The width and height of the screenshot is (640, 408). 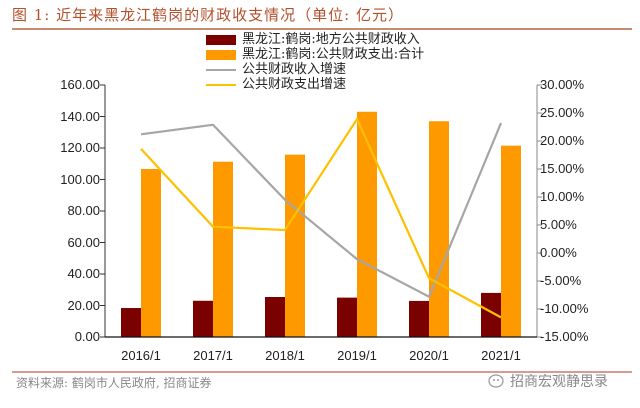 What do you see at coordinates (294, 84) in the screenshot?
I see `legend-label: 公共财政支出增速` at bounding box center [294, 84].